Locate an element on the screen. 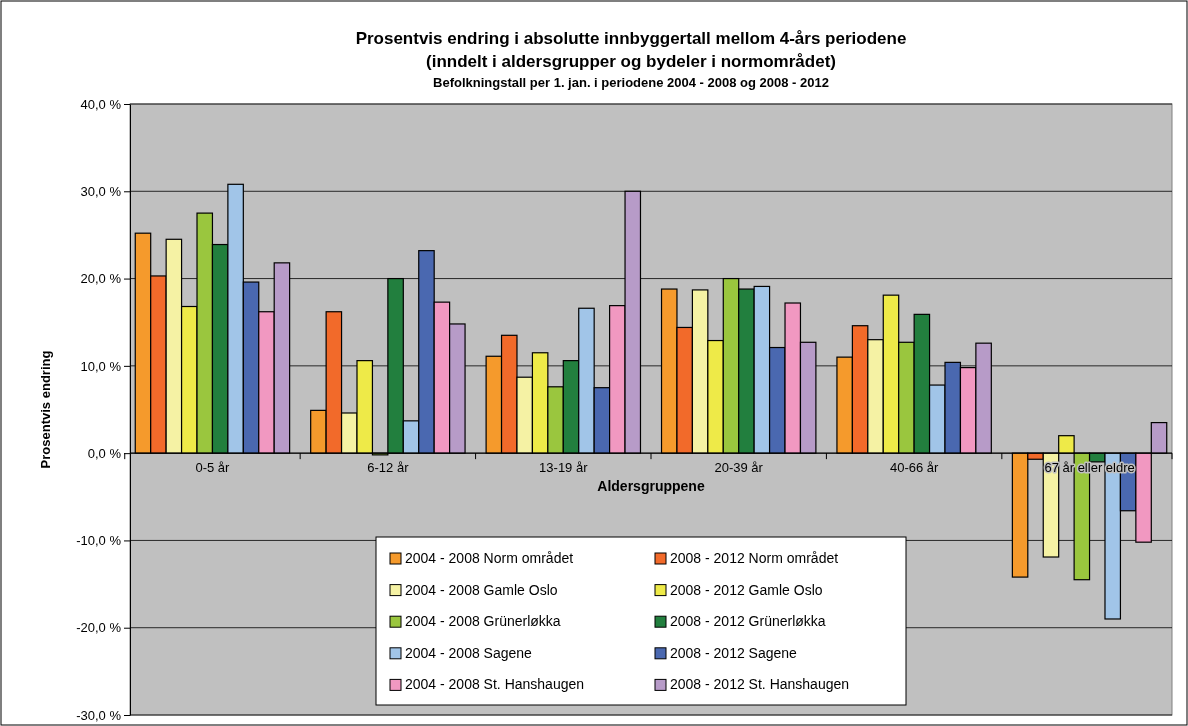 This screenshot has width=1188, height=726. legend-label: 2004 - 2008 Gamle Oslo is located at coordinates (481, 589).